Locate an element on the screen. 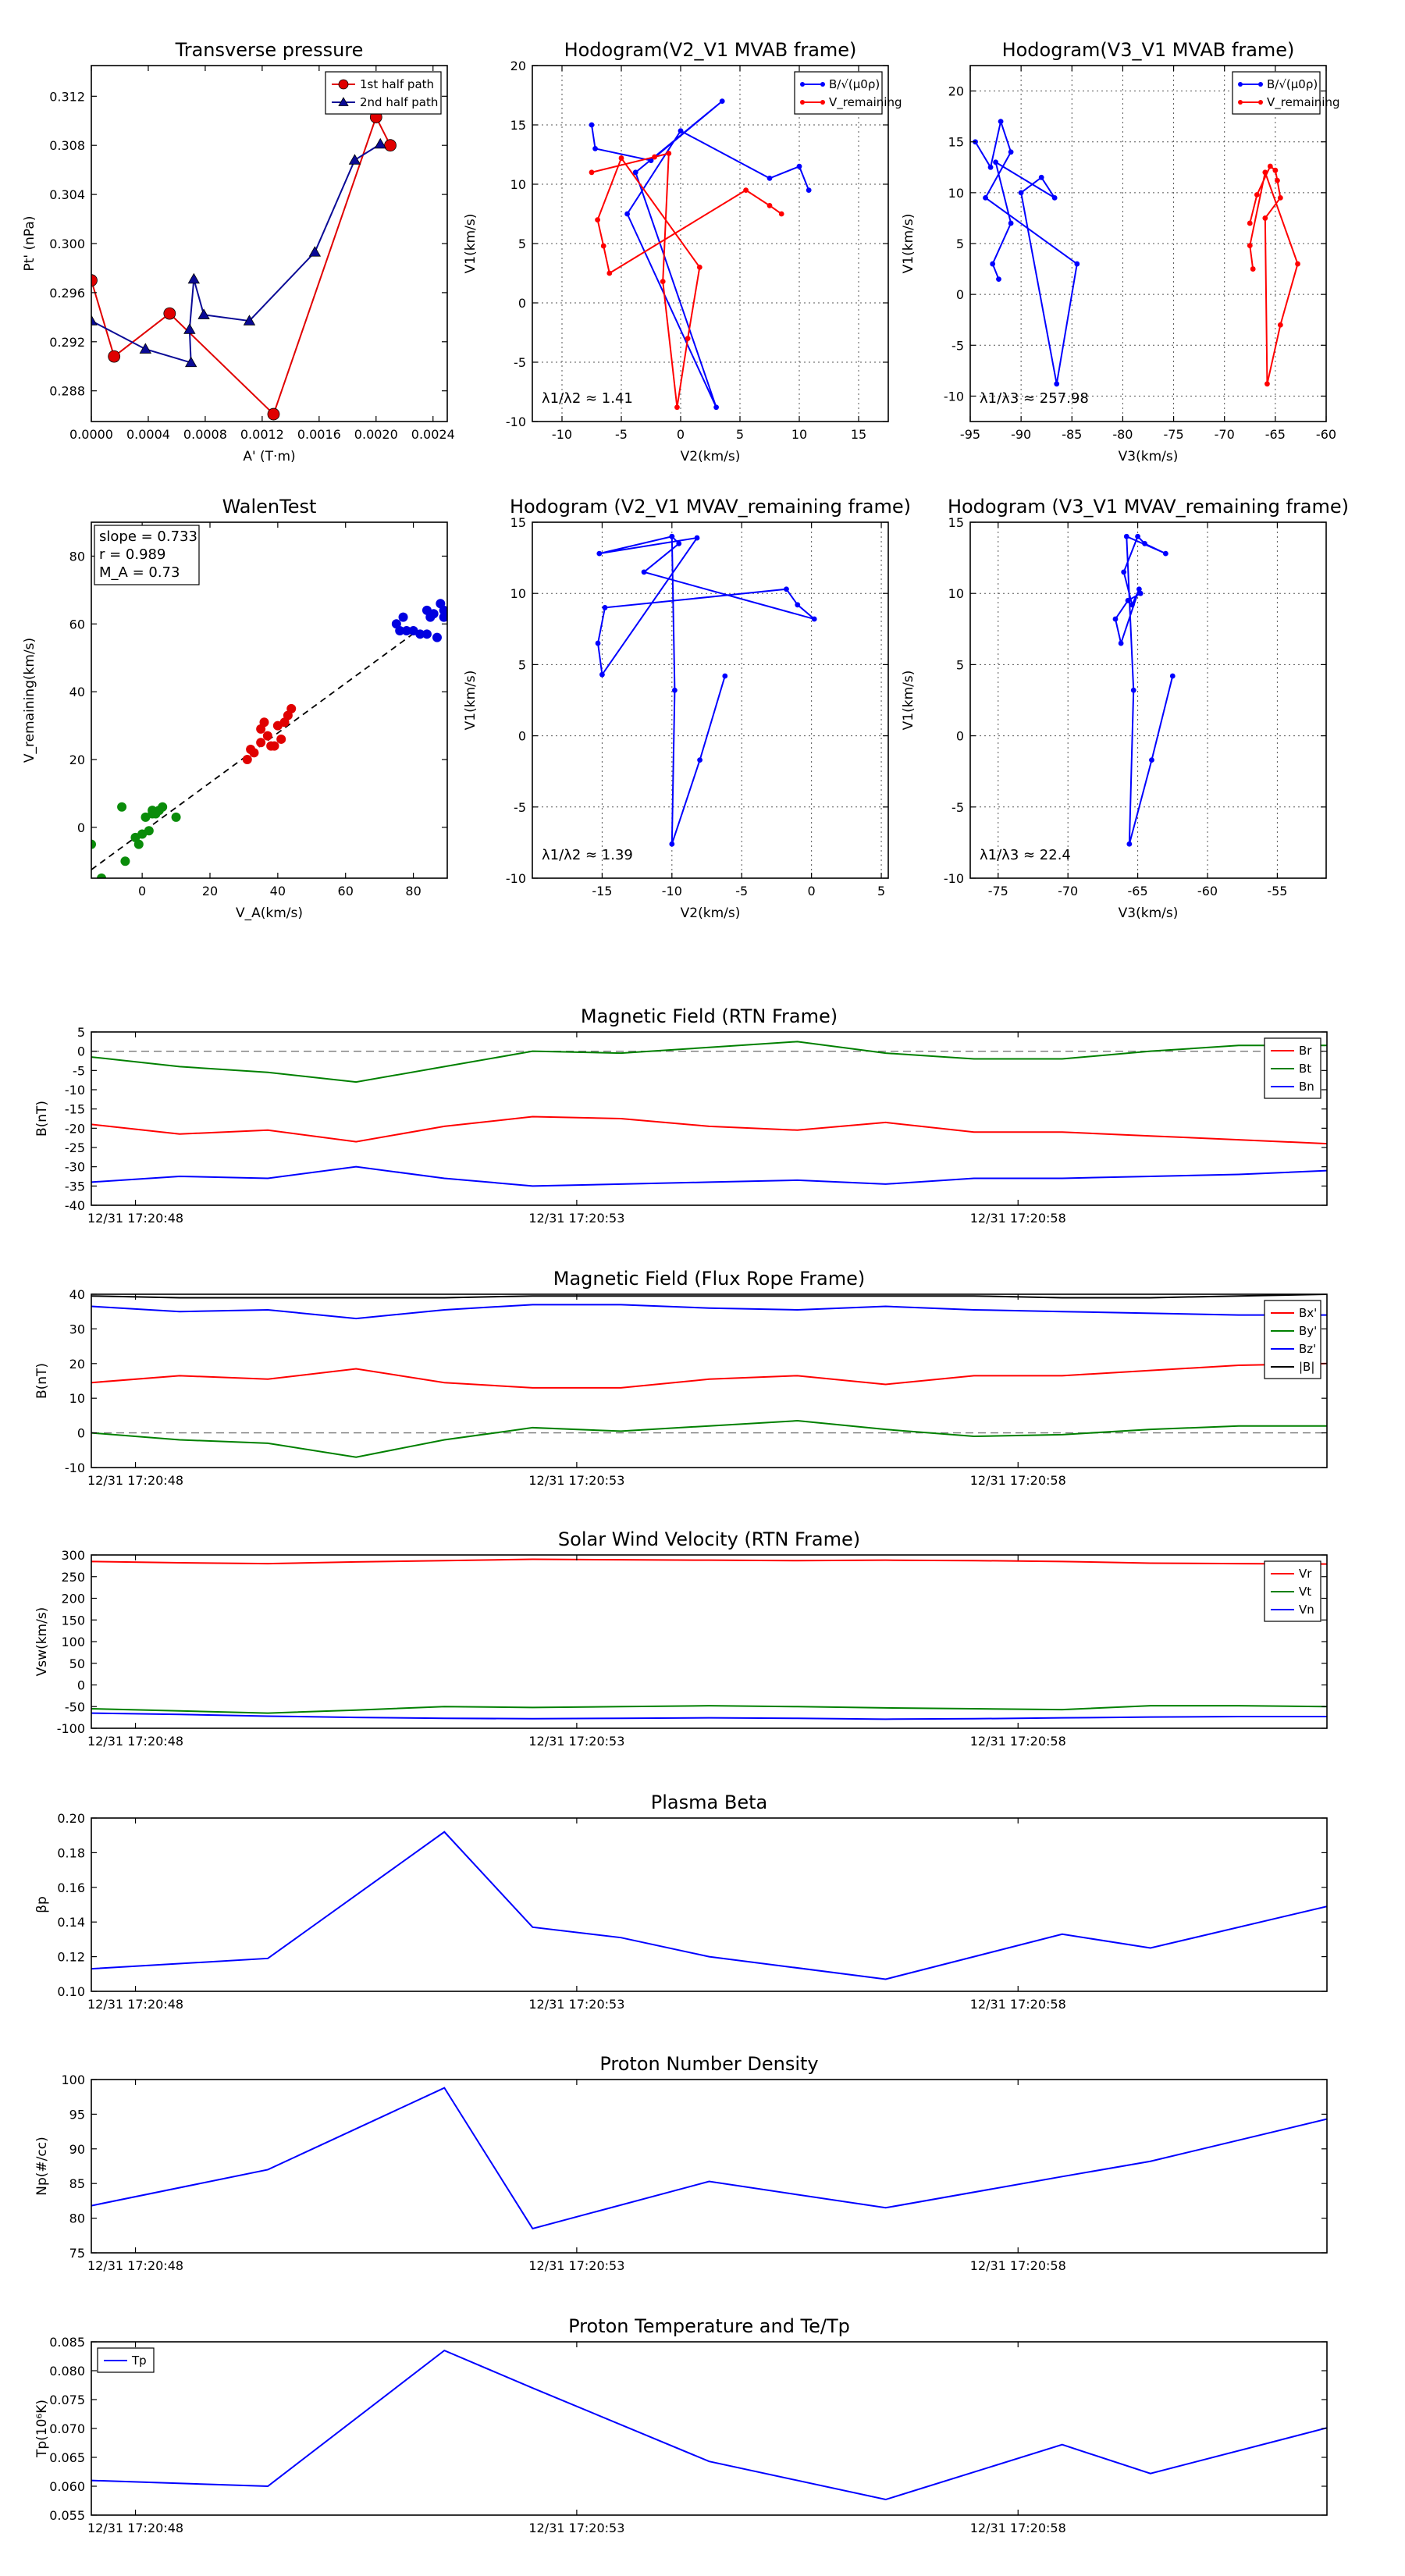 Image resolution: width=1405 pixels, height=2576 pixels. series-Bz' is located at coordinates (709, 1312).